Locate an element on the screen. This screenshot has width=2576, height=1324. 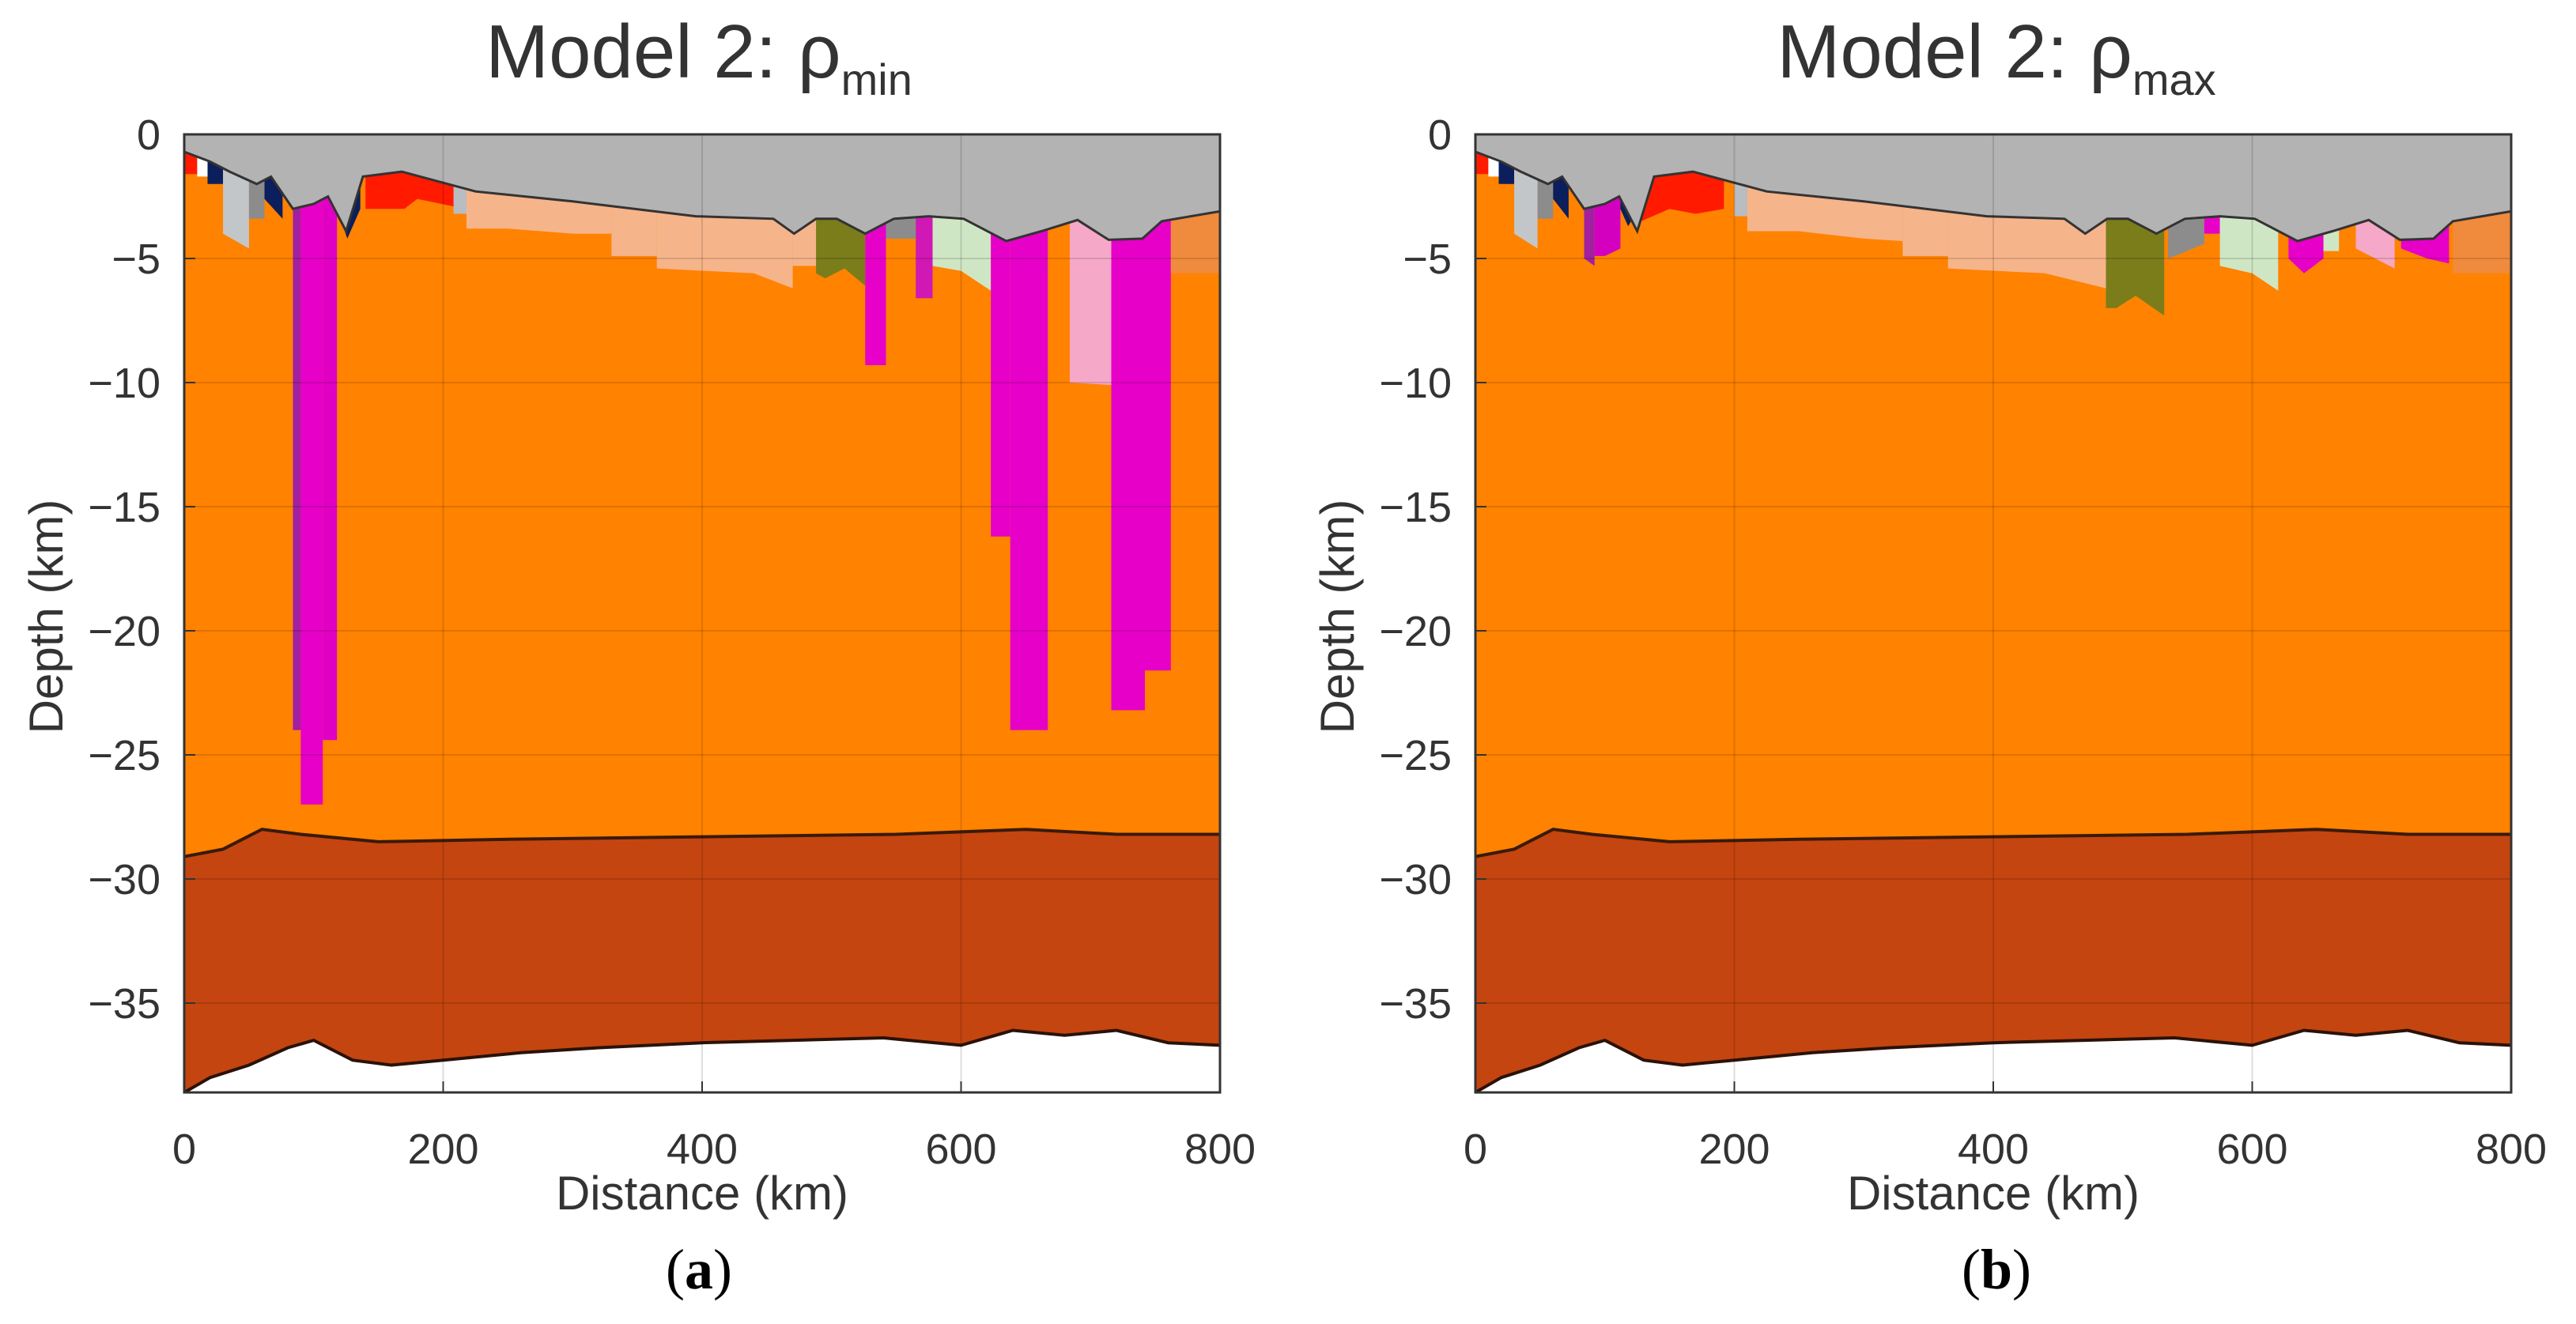
panel-label: (a) is located at coordinates (699, 1269).